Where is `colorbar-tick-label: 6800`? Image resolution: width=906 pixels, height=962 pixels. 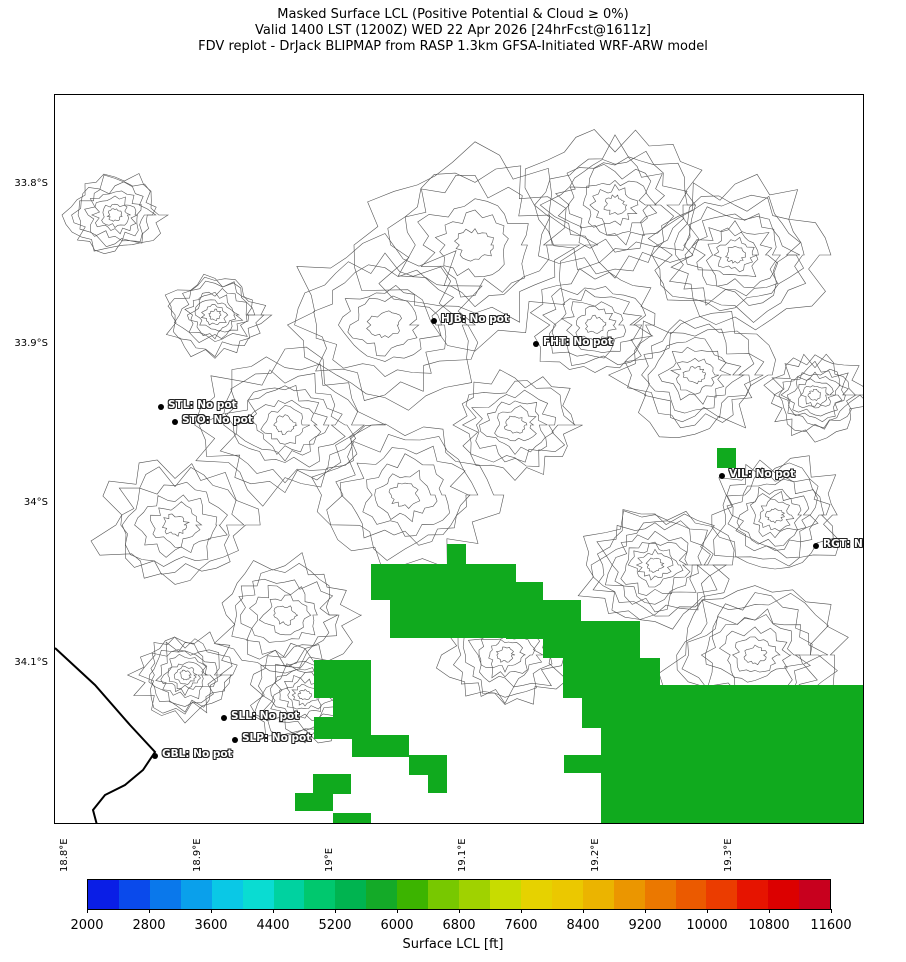
colorbar-tick-label: 6800 is located at coordinates (459, 925).